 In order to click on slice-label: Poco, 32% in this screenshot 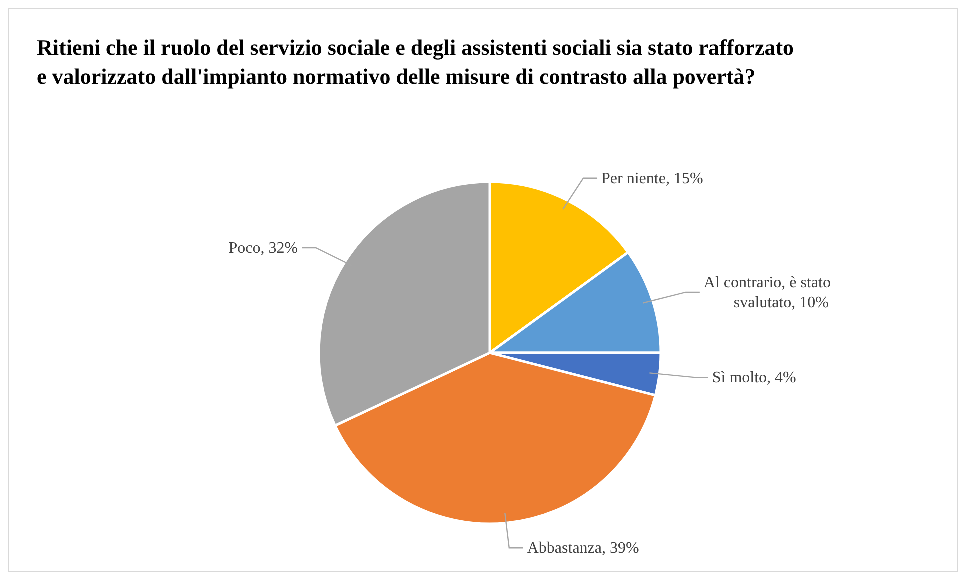, I will do `click(263, 247)`.